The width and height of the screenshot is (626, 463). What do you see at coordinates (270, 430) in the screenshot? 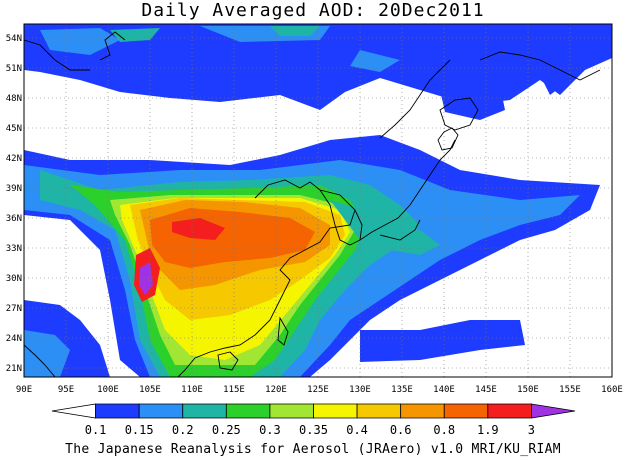
I see `colorbar-label: 0.3` at bounding box center [270, 430].